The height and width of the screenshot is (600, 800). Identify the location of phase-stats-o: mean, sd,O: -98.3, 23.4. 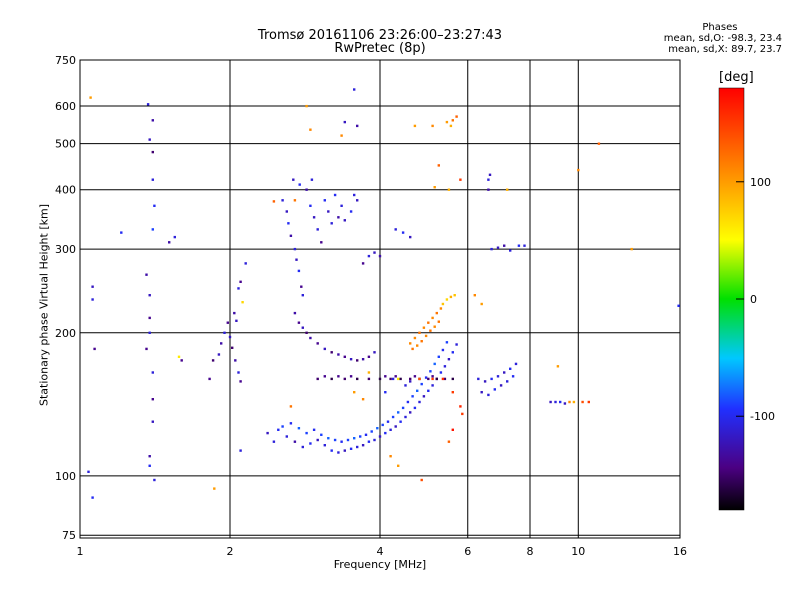
(722, 38).